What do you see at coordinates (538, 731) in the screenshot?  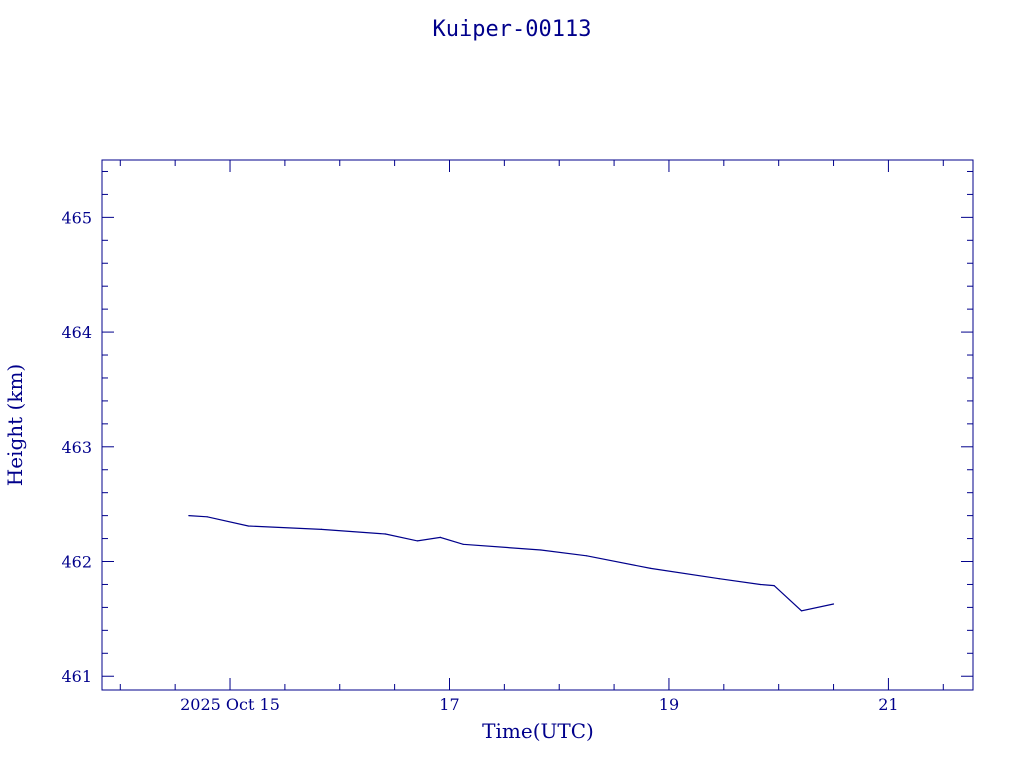 I see `x-axis-label: Time(UTC)` at bounding box center [538, 731].